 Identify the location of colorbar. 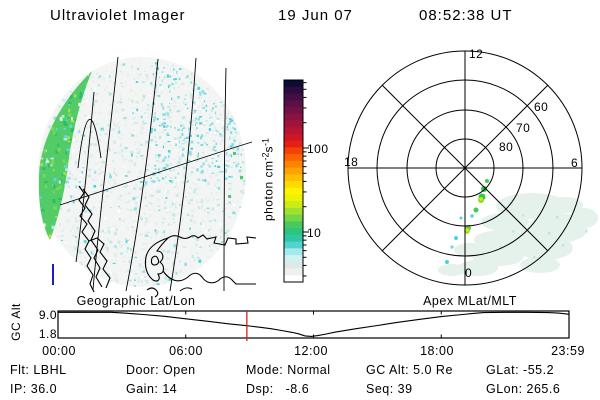
(296, 181).